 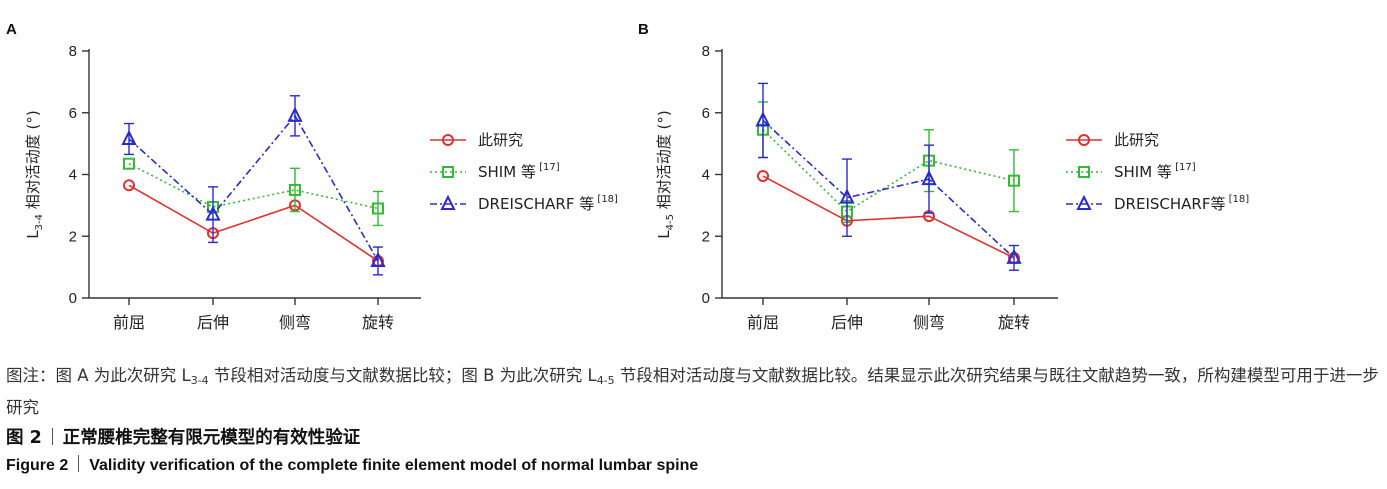 I want to click on panel-label: B, so click(x=643, y=29).